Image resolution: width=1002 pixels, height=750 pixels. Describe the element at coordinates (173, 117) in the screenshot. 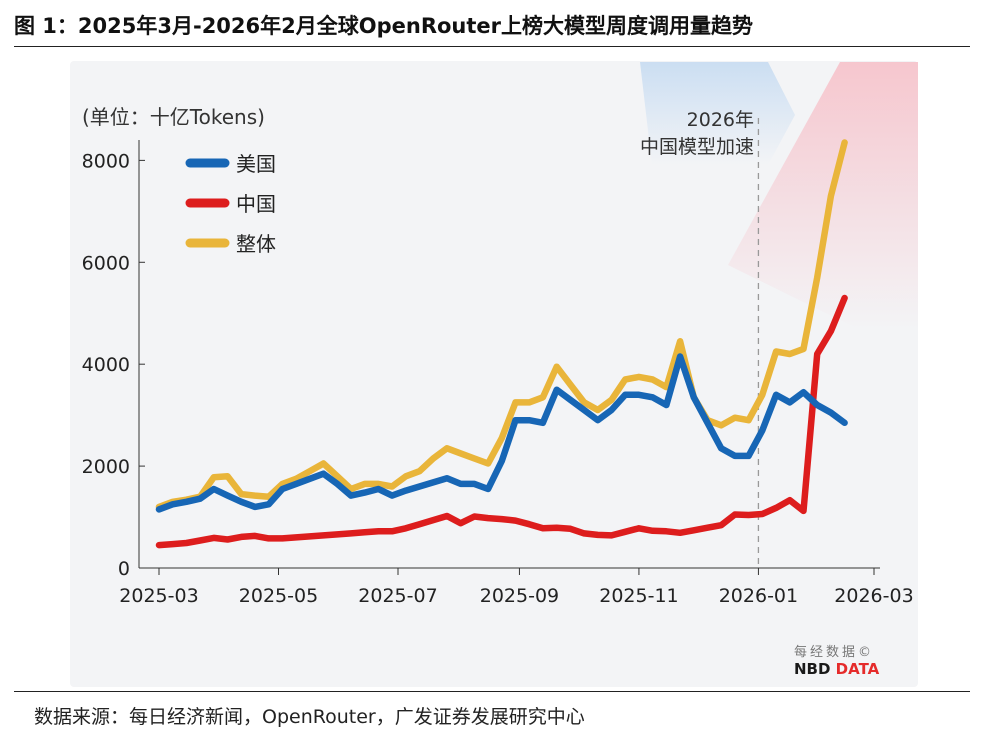

I see `unit-label: (单位：十亿Tokens)` at that location.